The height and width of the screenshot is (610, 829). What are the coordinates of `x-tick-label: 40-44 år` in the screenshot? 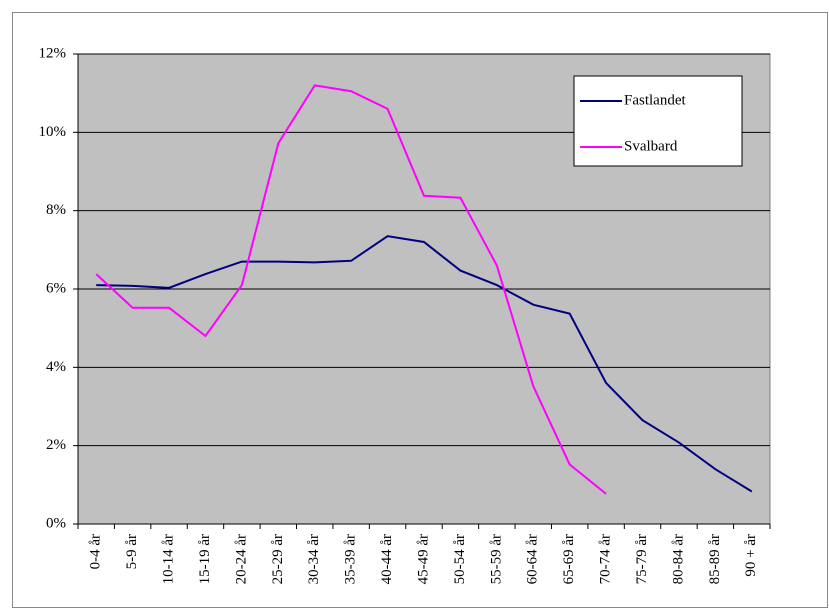 It's located at (387, 559).